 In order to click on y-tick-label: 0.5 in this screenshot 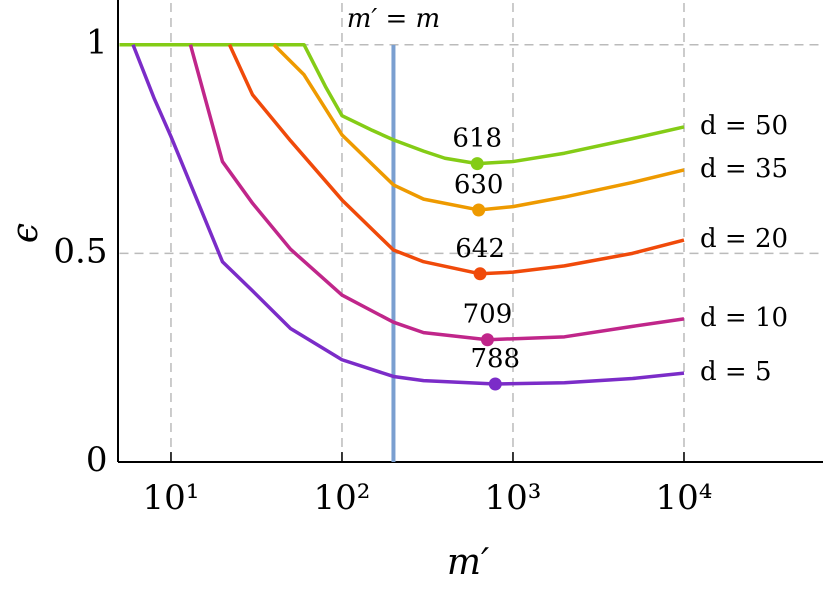, I will do `click(80, 251)`.